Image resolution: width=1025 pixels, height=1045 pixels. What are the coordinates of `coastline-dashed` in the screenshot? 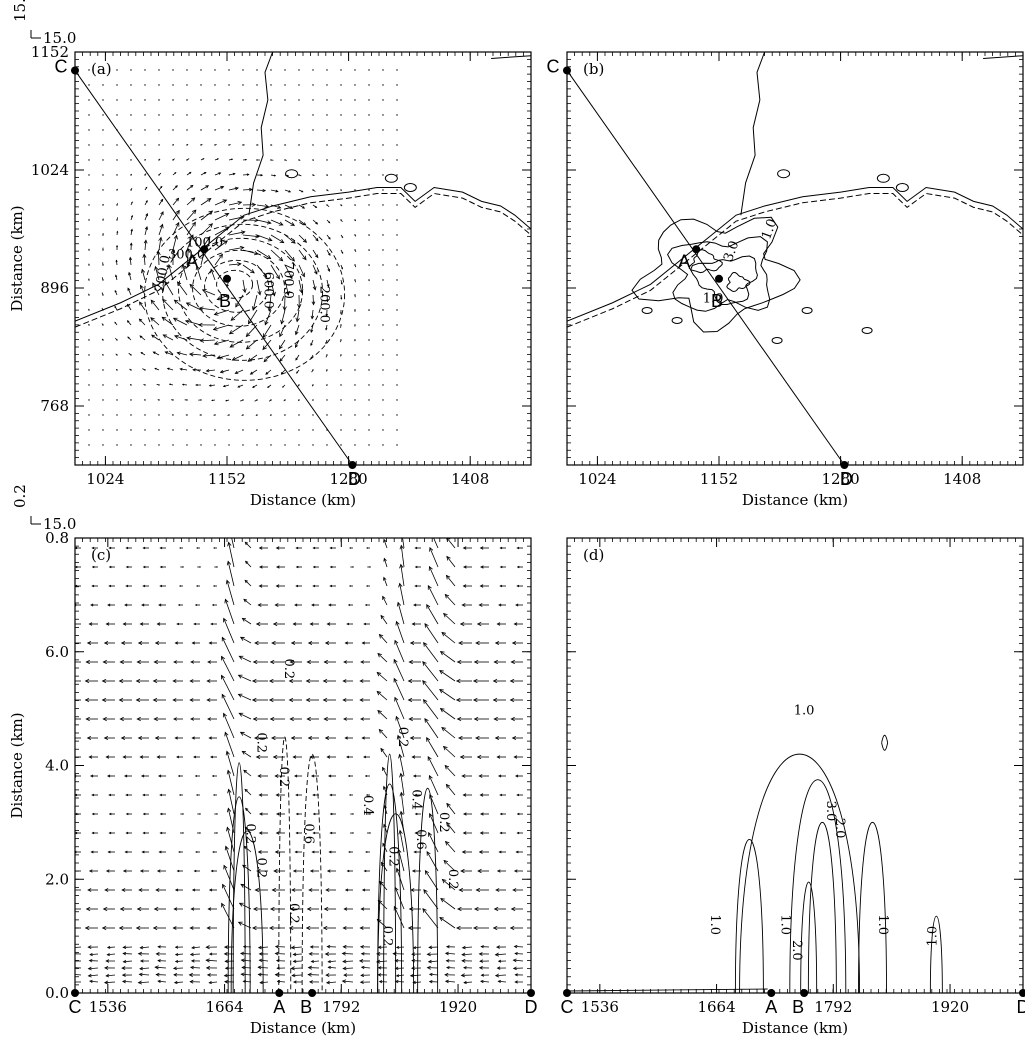 It's located at (795, 260).